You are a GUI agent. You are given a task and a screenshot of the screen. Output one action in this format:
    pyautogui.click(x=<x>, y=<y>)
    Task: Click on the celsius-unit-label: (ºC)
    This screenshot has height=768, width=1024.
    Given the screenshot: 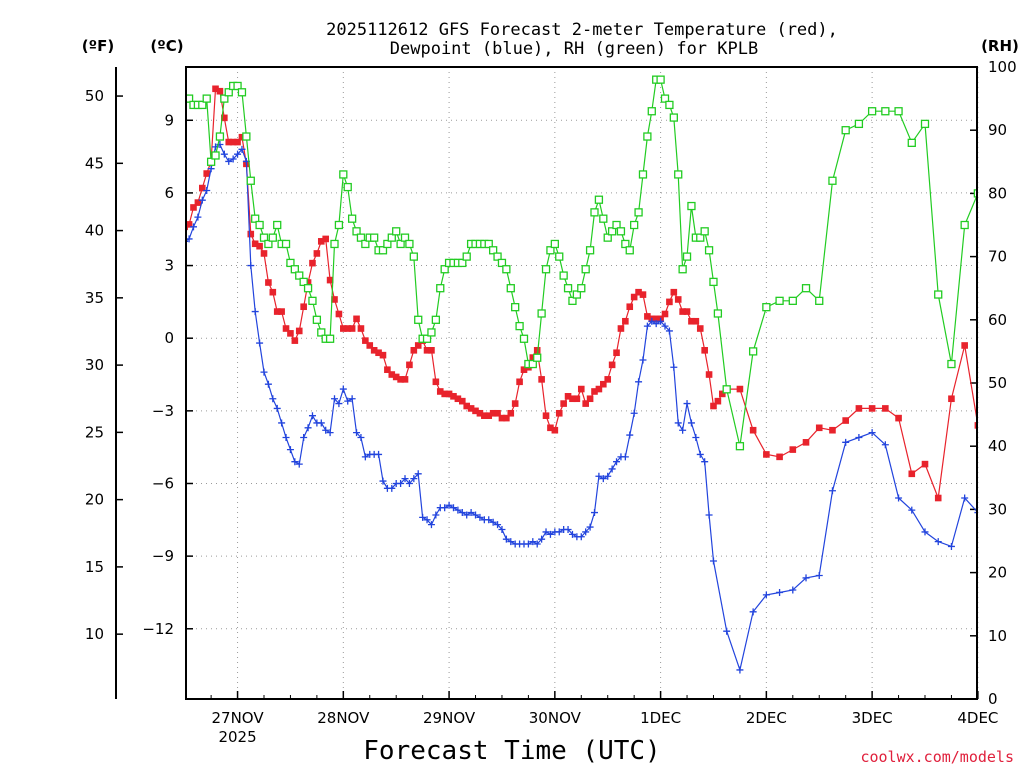 What is the action you would take?
    pyautogui.click(x=166, y=46)
    